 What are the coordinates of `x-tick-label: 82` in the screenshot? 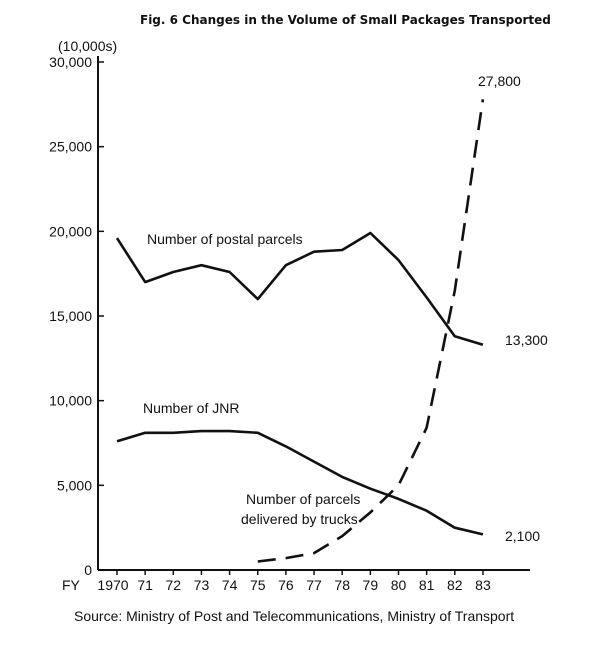 It's located at (455, 585).